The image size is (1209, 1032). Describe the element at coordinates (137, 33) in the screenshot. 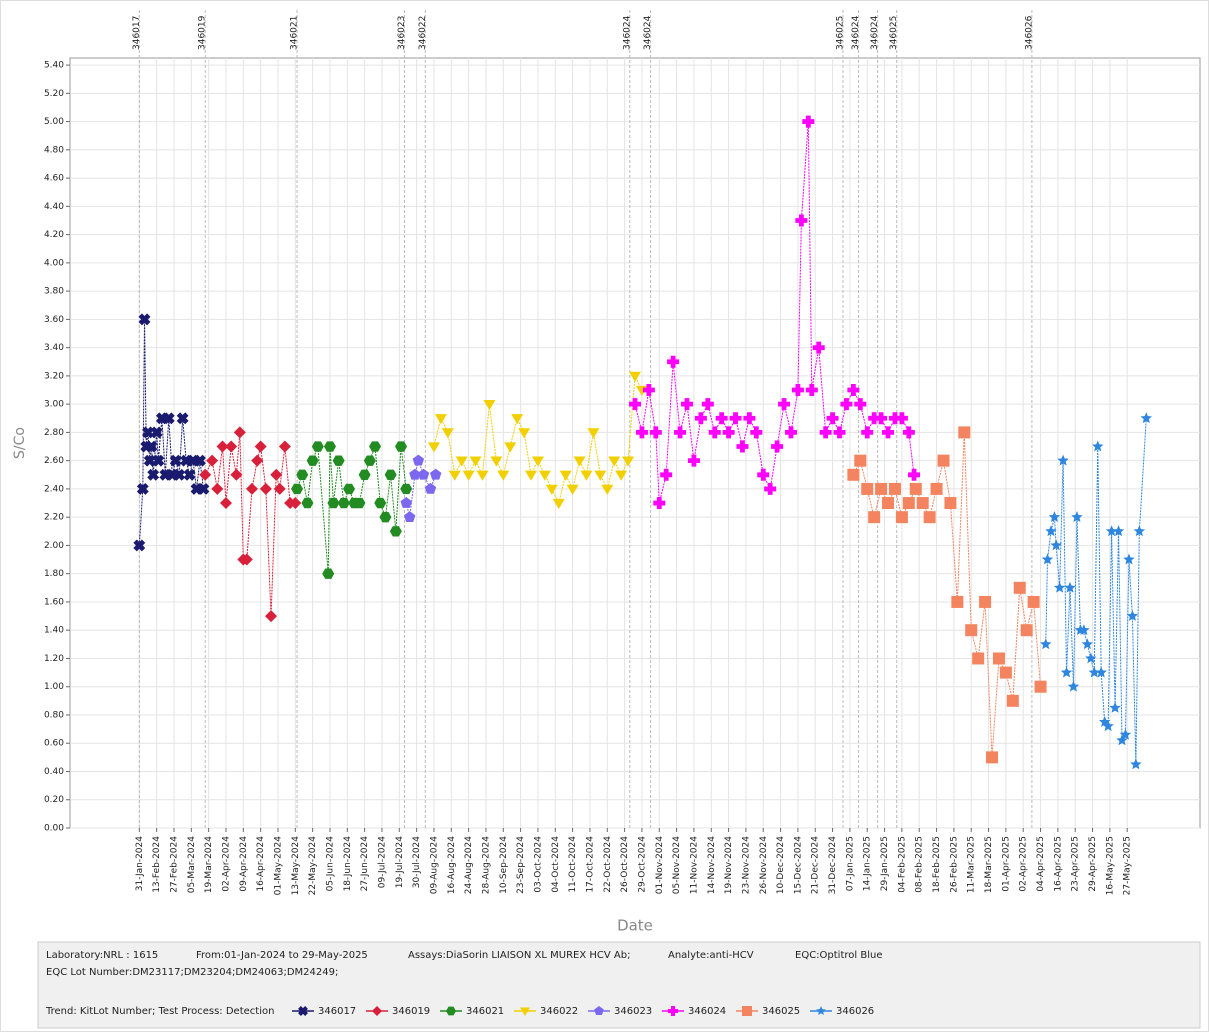

I see `lot-label: 346017` at that location.